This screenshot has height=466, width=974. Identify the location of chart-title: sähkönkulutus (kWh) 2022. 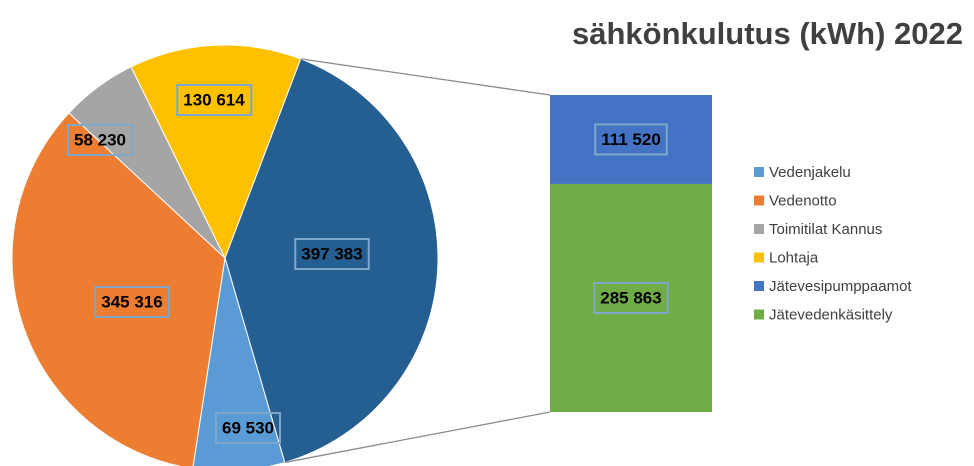
(767, 33).